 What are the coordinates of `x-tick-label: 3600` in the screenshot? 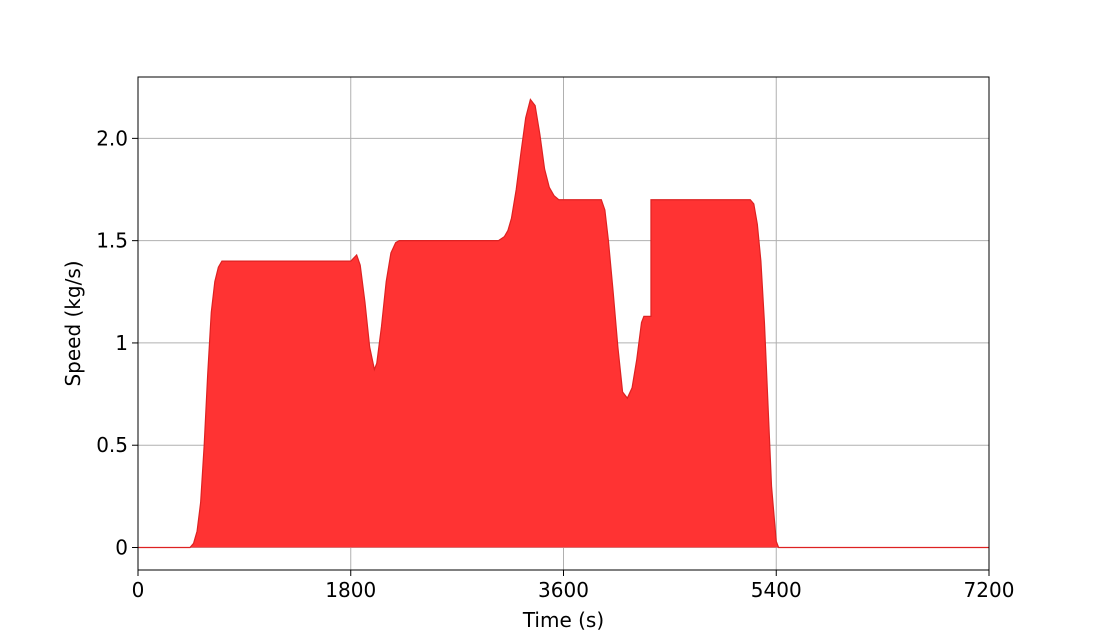 It's located at (563, 590).